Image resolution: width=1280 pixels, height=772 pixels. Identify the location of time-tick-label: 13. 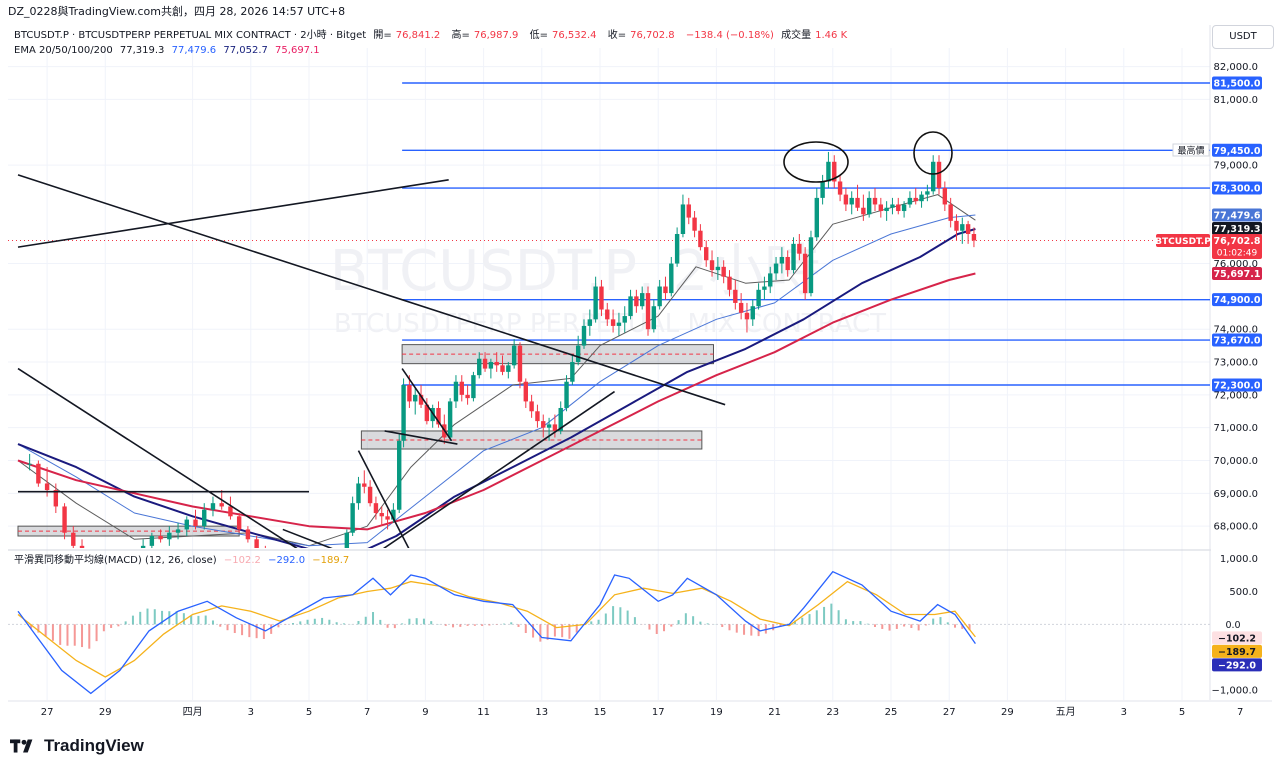
(541, 712).